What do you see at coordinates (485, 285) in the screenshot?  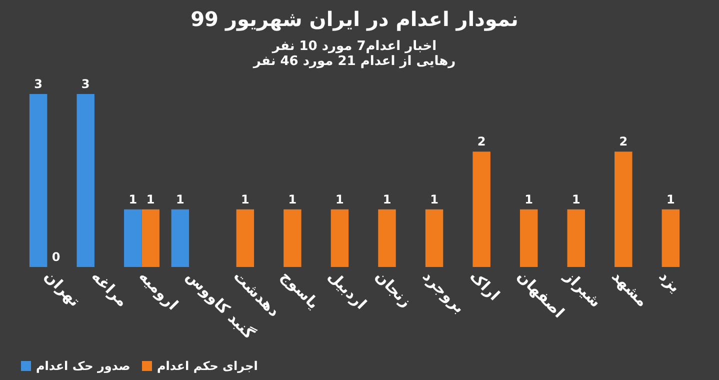 I see `x-tick-label: اراک` at bounding box center [485, 285].